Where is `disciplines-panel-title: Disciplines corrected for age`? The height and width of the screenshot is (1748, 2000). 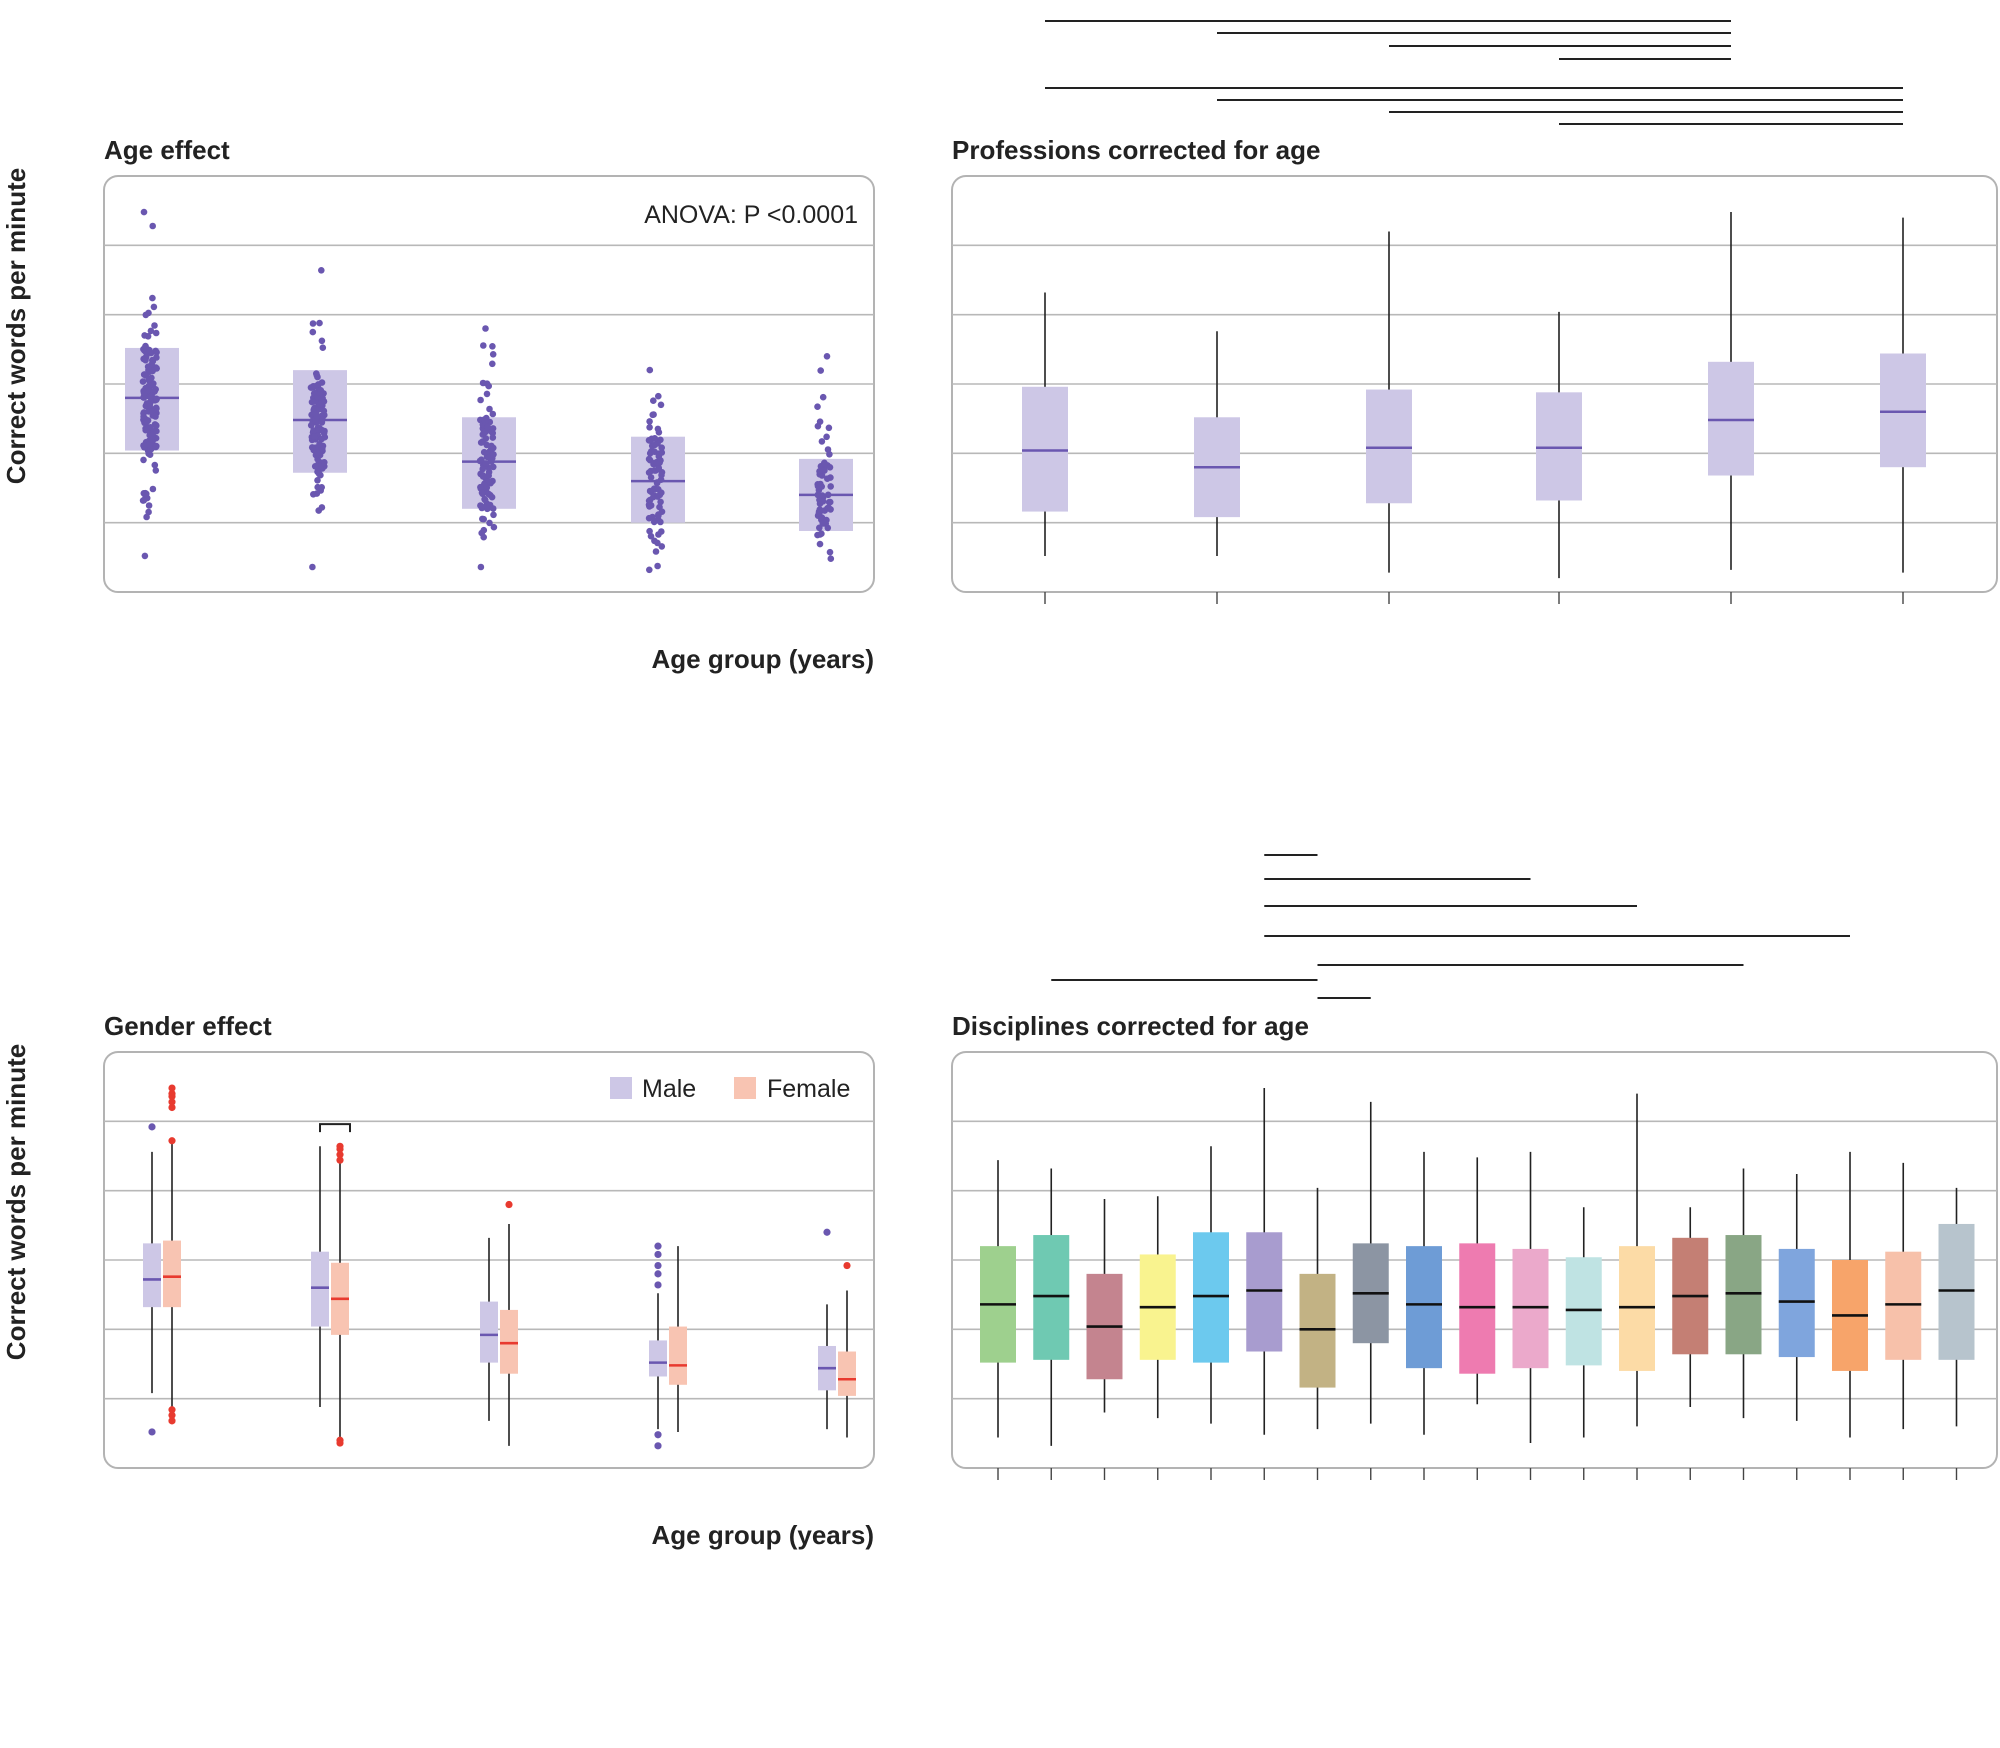
disciplines-panel-title: Disciplines corrected for age is located at coordinates (1130, 1026).